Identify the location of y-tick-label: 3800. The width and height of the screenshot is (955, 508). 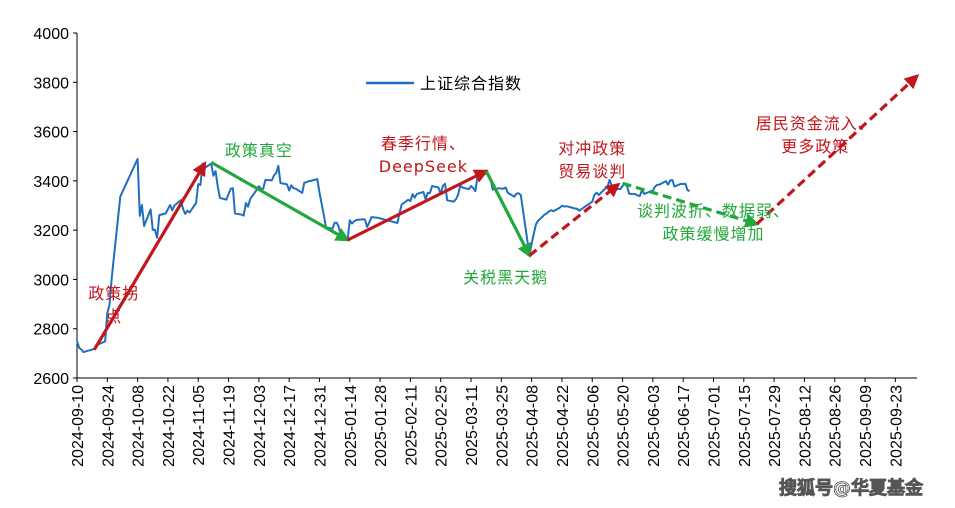
(51, 83).